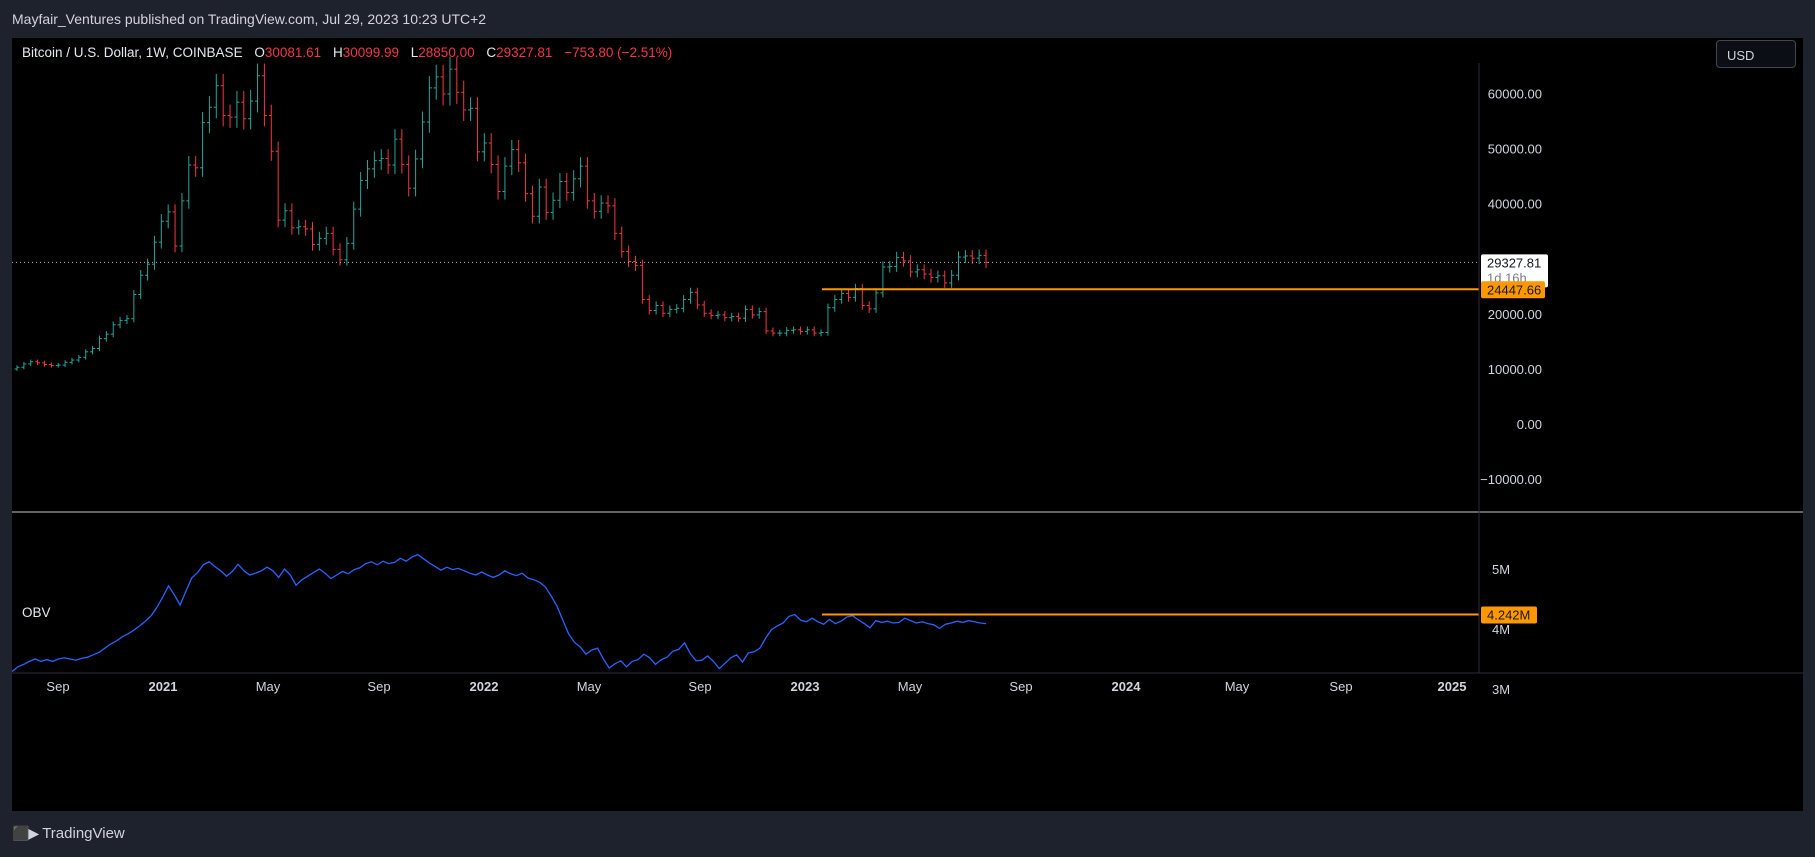 The height and width of the screenshot is (857, 1815). What do you see at coordinates (1452, 686) in the screenshot?
I see `time-tick-label: 2025` at bounding box center [1452, 686].